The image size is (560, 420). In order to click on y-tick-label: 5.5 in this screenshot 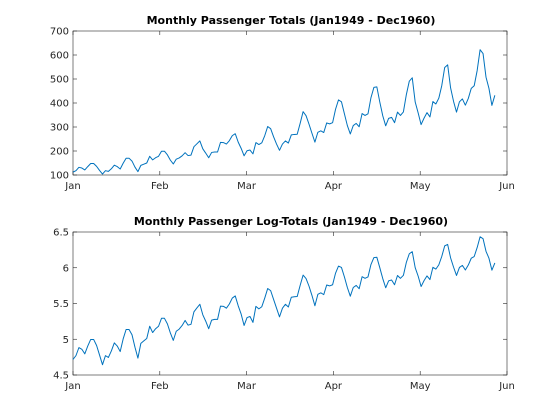, I will do `click(61, 304)`.